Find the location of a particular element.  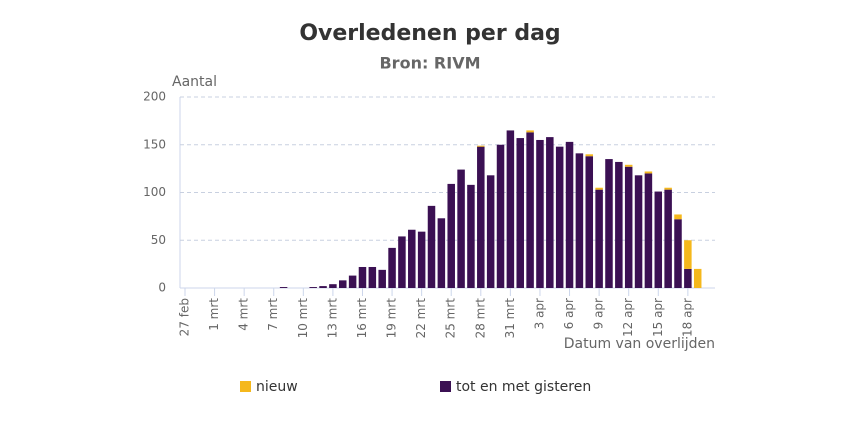

y-tick-label: 150 is located at coordinates (154, 144).